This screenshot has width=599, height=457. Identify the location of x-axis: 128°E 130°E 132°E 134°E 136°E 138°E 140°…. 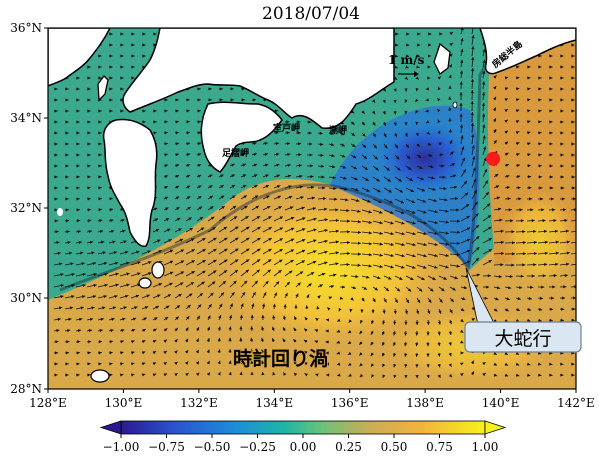
(312, 399).